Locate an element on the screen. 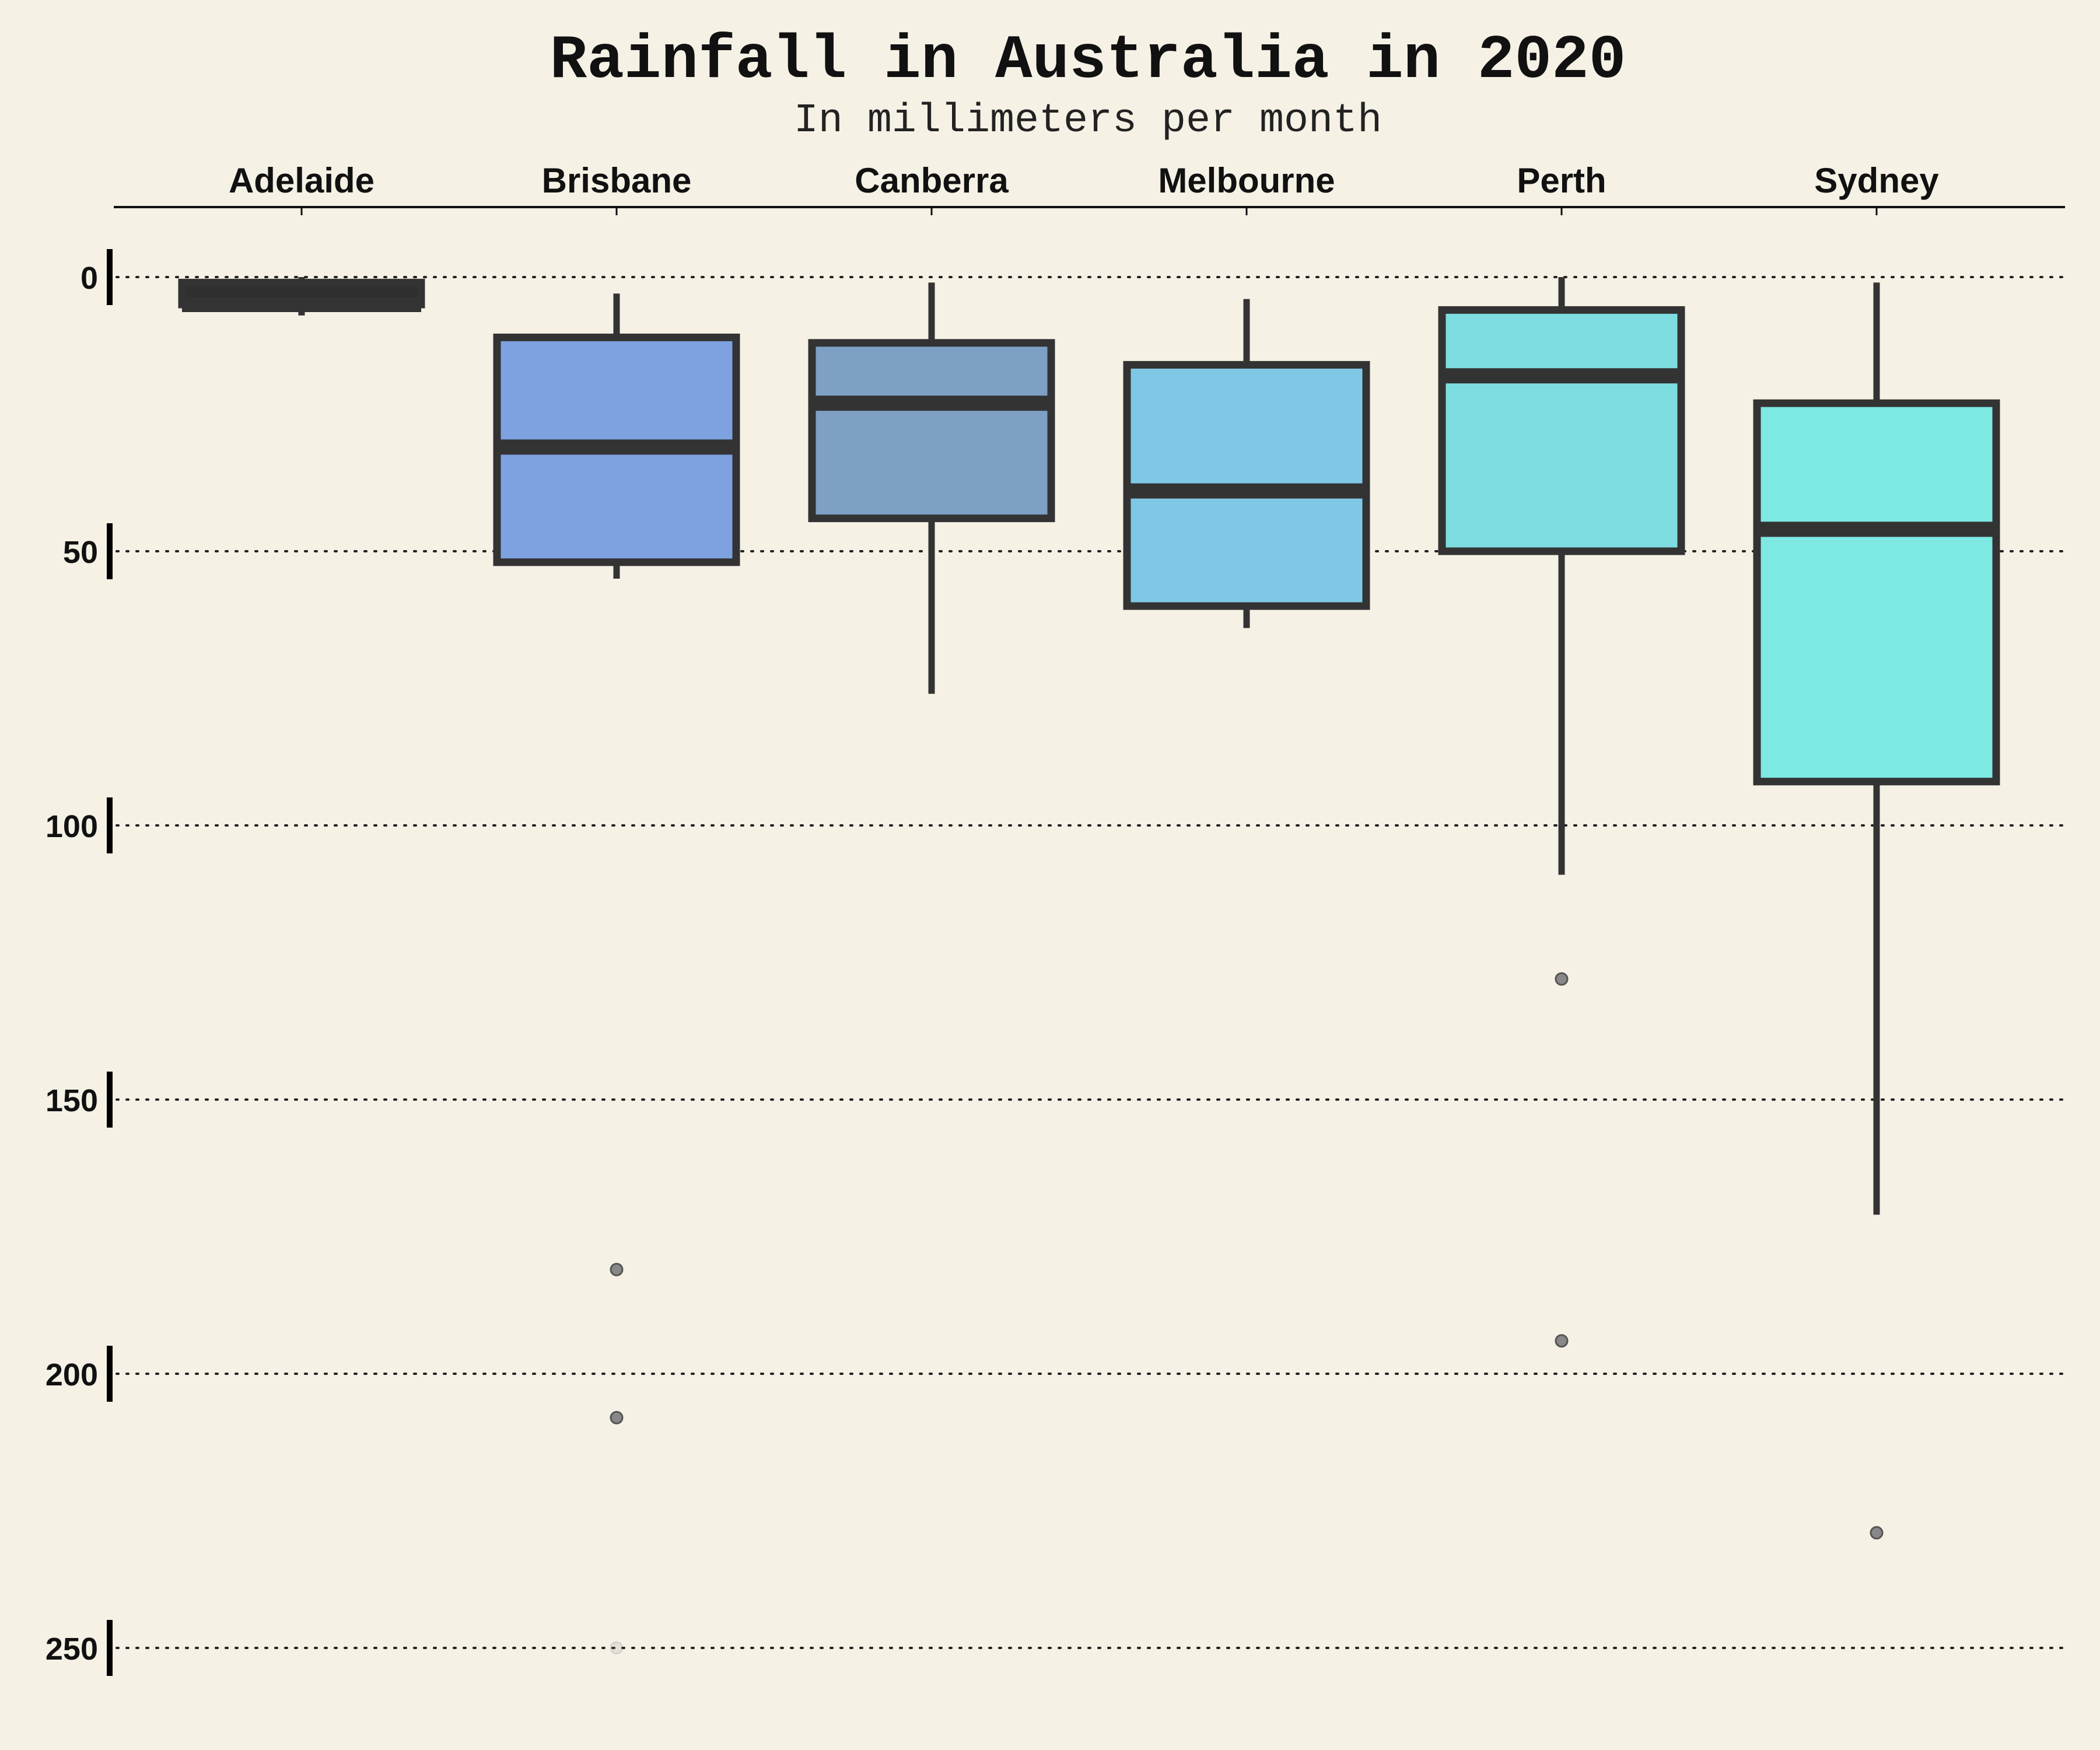  box-canberra is located at coordinates (931, 488).